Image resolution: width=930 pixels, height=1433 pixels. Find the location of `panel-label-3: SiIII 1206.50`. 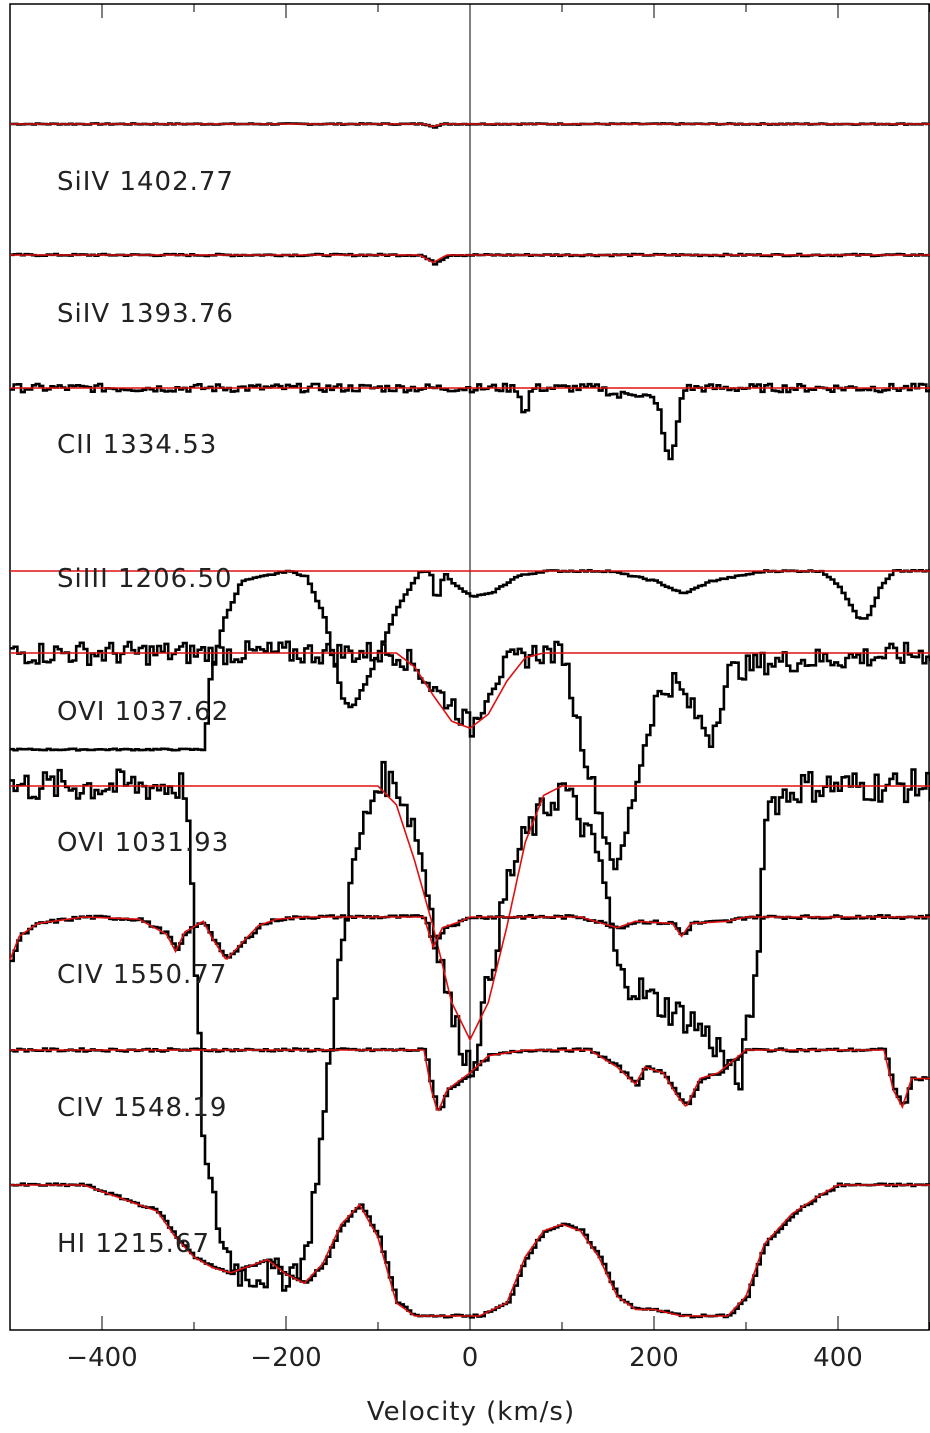

panel-label-3: SiIII 1206.50 is located at coordinates (145, 579).